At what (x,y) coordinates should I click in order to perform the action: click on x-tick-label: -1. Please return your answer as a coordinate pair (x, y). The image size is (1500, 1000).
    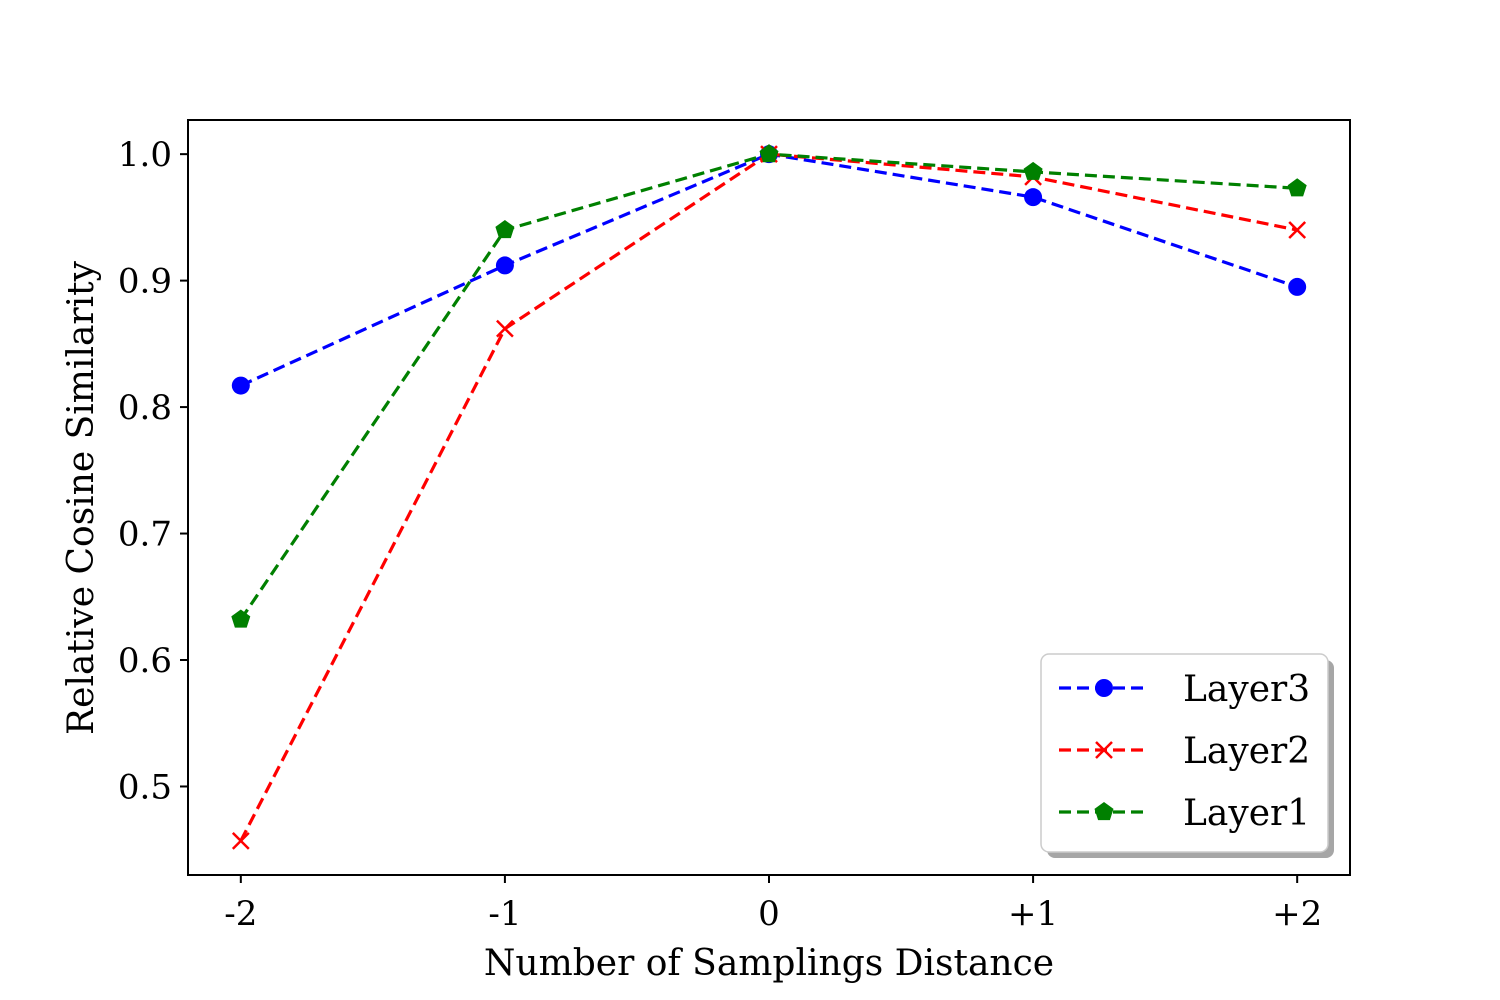
    Looking at the image, I should click on (504, 914).